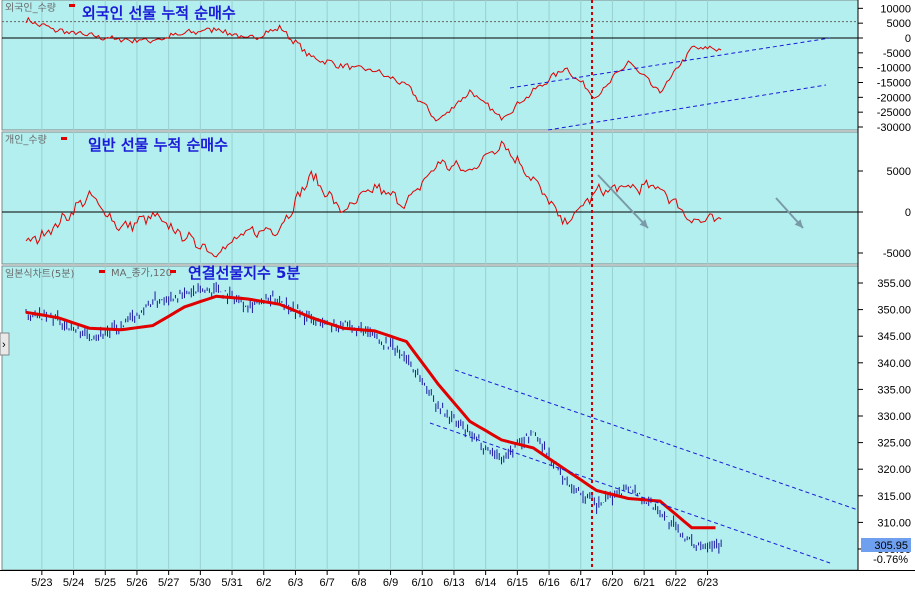 Image resolution: width=915 pixels, height=592 pixels. Describe the element at coordinates (643, 583) in the screenshot. I see `x-tick-label-19: 6/21` at that location.